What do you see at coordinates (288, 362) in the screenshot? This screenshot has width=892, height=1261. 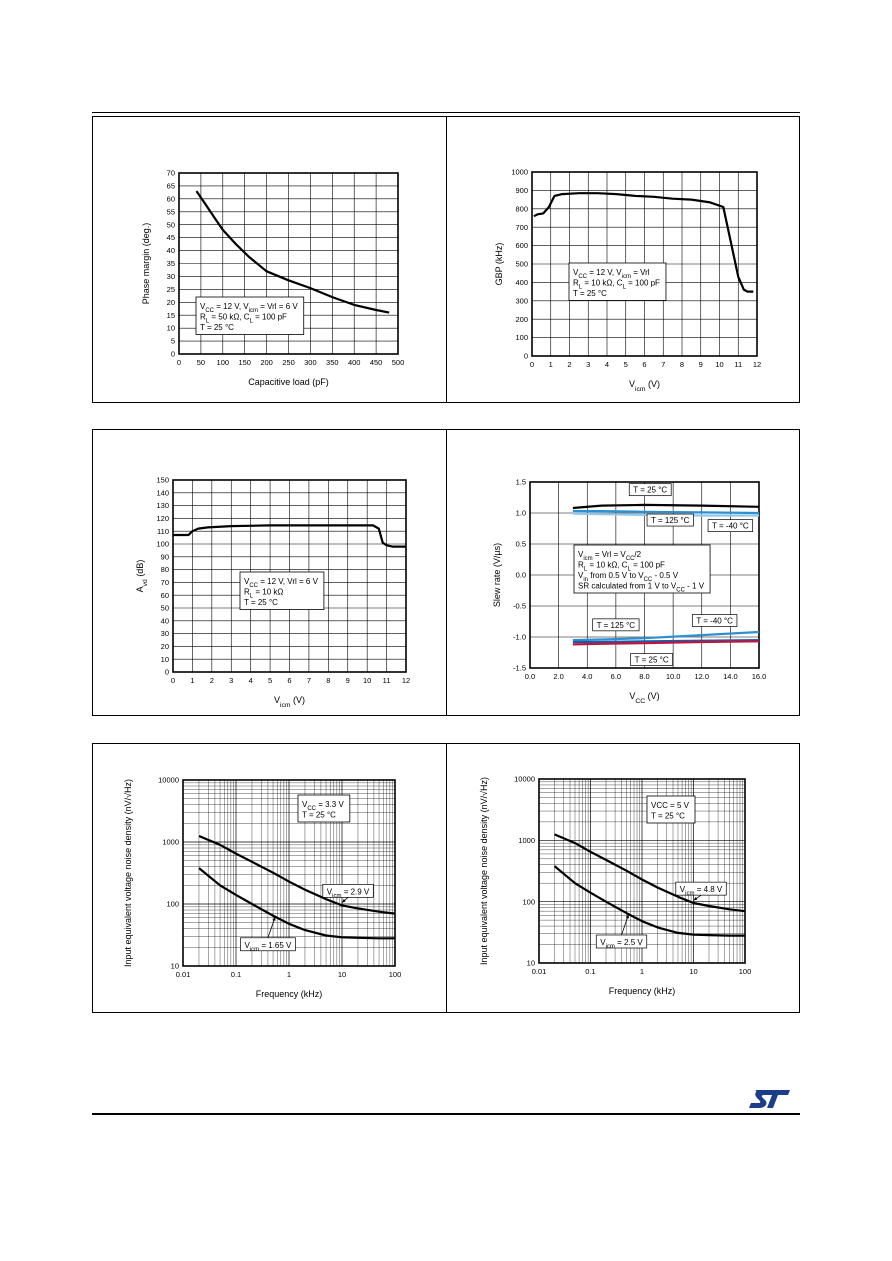 I see `x-tick-label: 250` at bounding box center [288, 362].